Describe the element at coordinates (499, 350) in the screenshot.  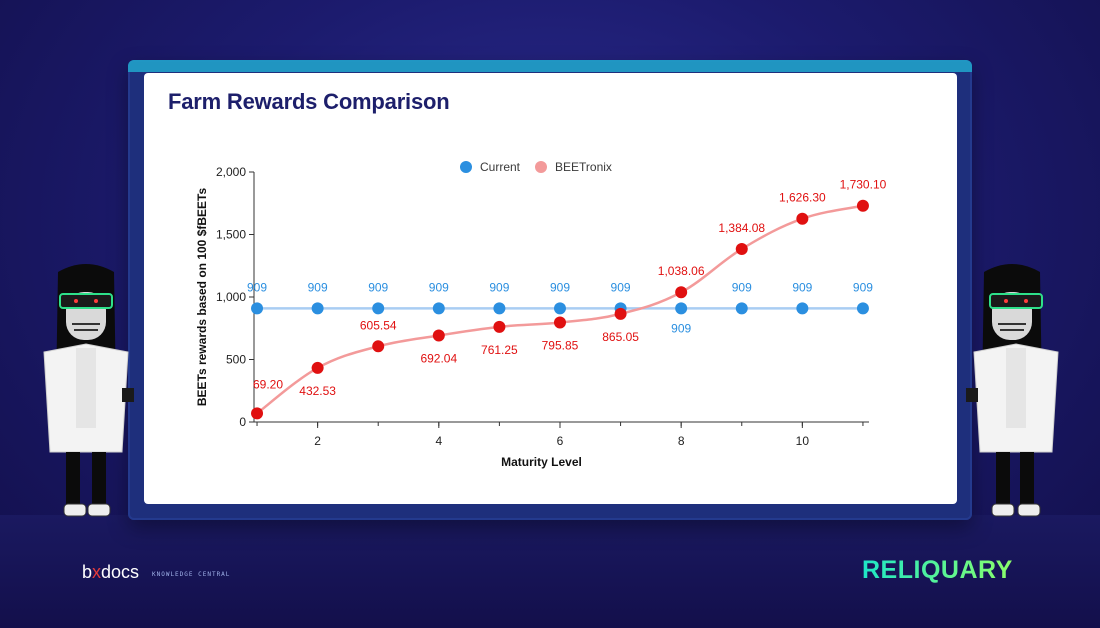
I see `data-label-beetronix: 761.25` at that location.